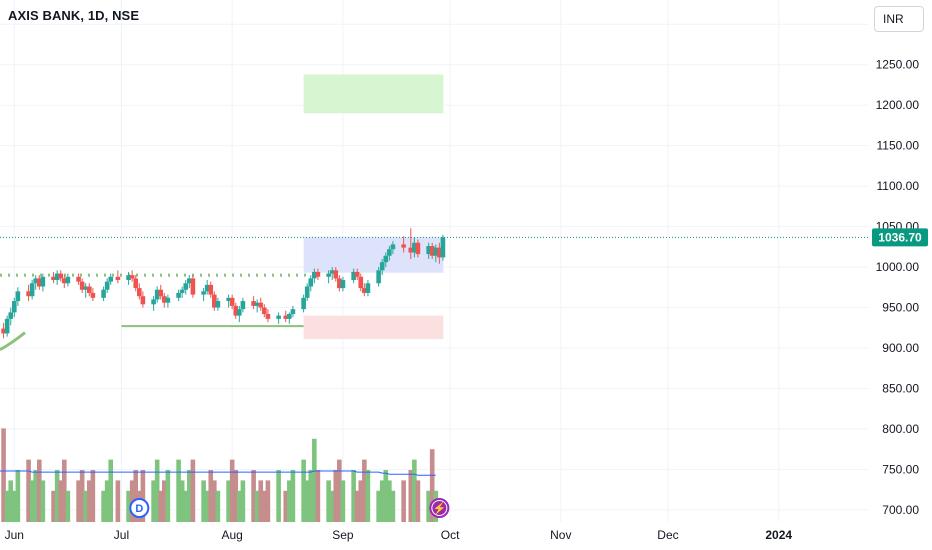 Image resolution: width=932 pixels, height=550 pixels. Describe the element at coordinates (14, 535) in the screenshot. I see `time-tick-label: Jun` at that location.